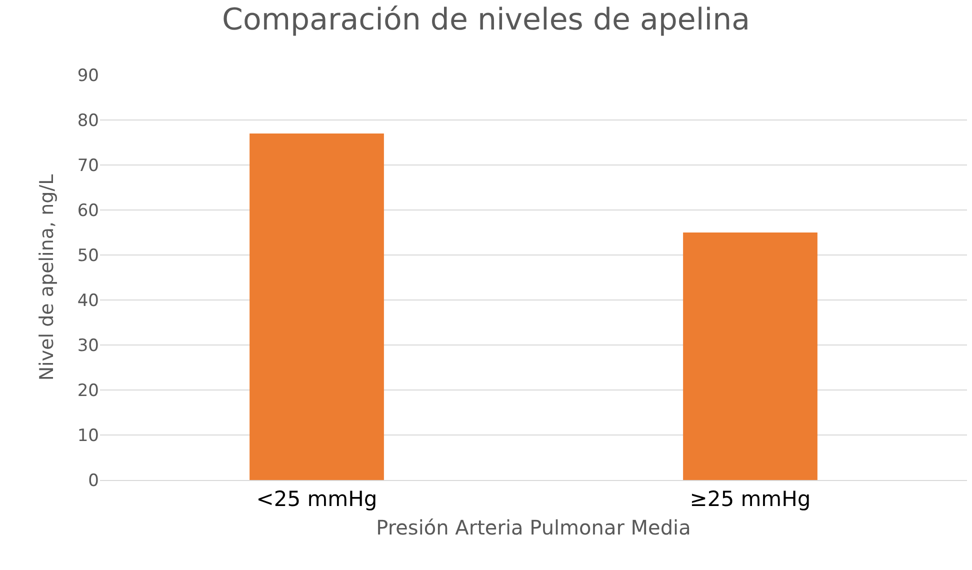 This screenshot has height=570, width=972. What do you see at coordinates (88, 390) in the screenshot?
I see `y-tick-label: 20` at bounding box center [88, 390].